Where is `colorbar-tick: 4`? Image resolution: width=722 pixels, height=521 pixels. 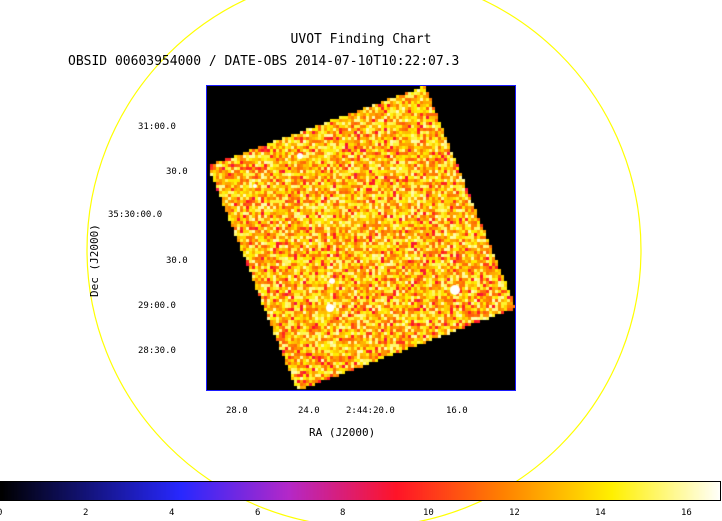
colorbar-tick: 4 is located at coordinates (172, 513).